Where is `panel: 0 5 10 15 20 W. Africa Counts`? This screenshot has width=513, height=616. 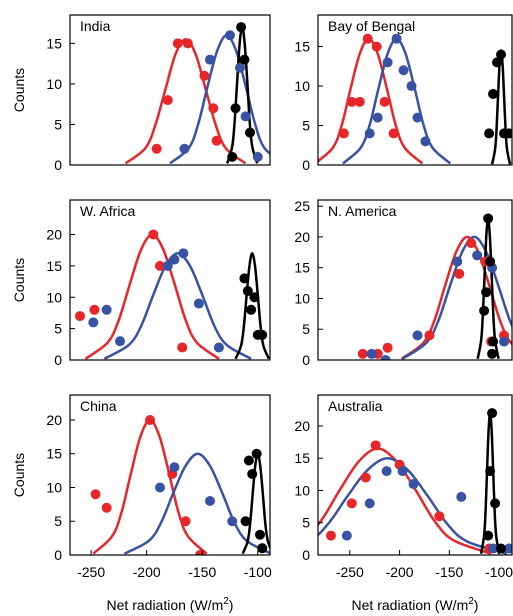 panel: 0 5 10 15 20 W. Africa Counts is located at coordinates (141, 283).